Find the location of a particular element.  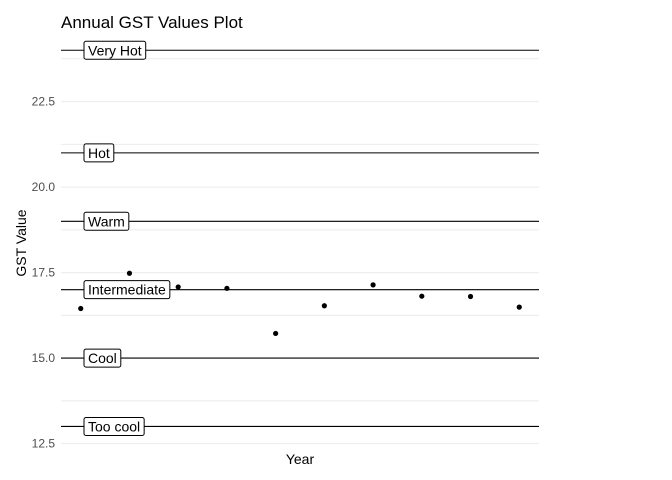

threshold-label-text: Warm is located at coordinates (106, 221).